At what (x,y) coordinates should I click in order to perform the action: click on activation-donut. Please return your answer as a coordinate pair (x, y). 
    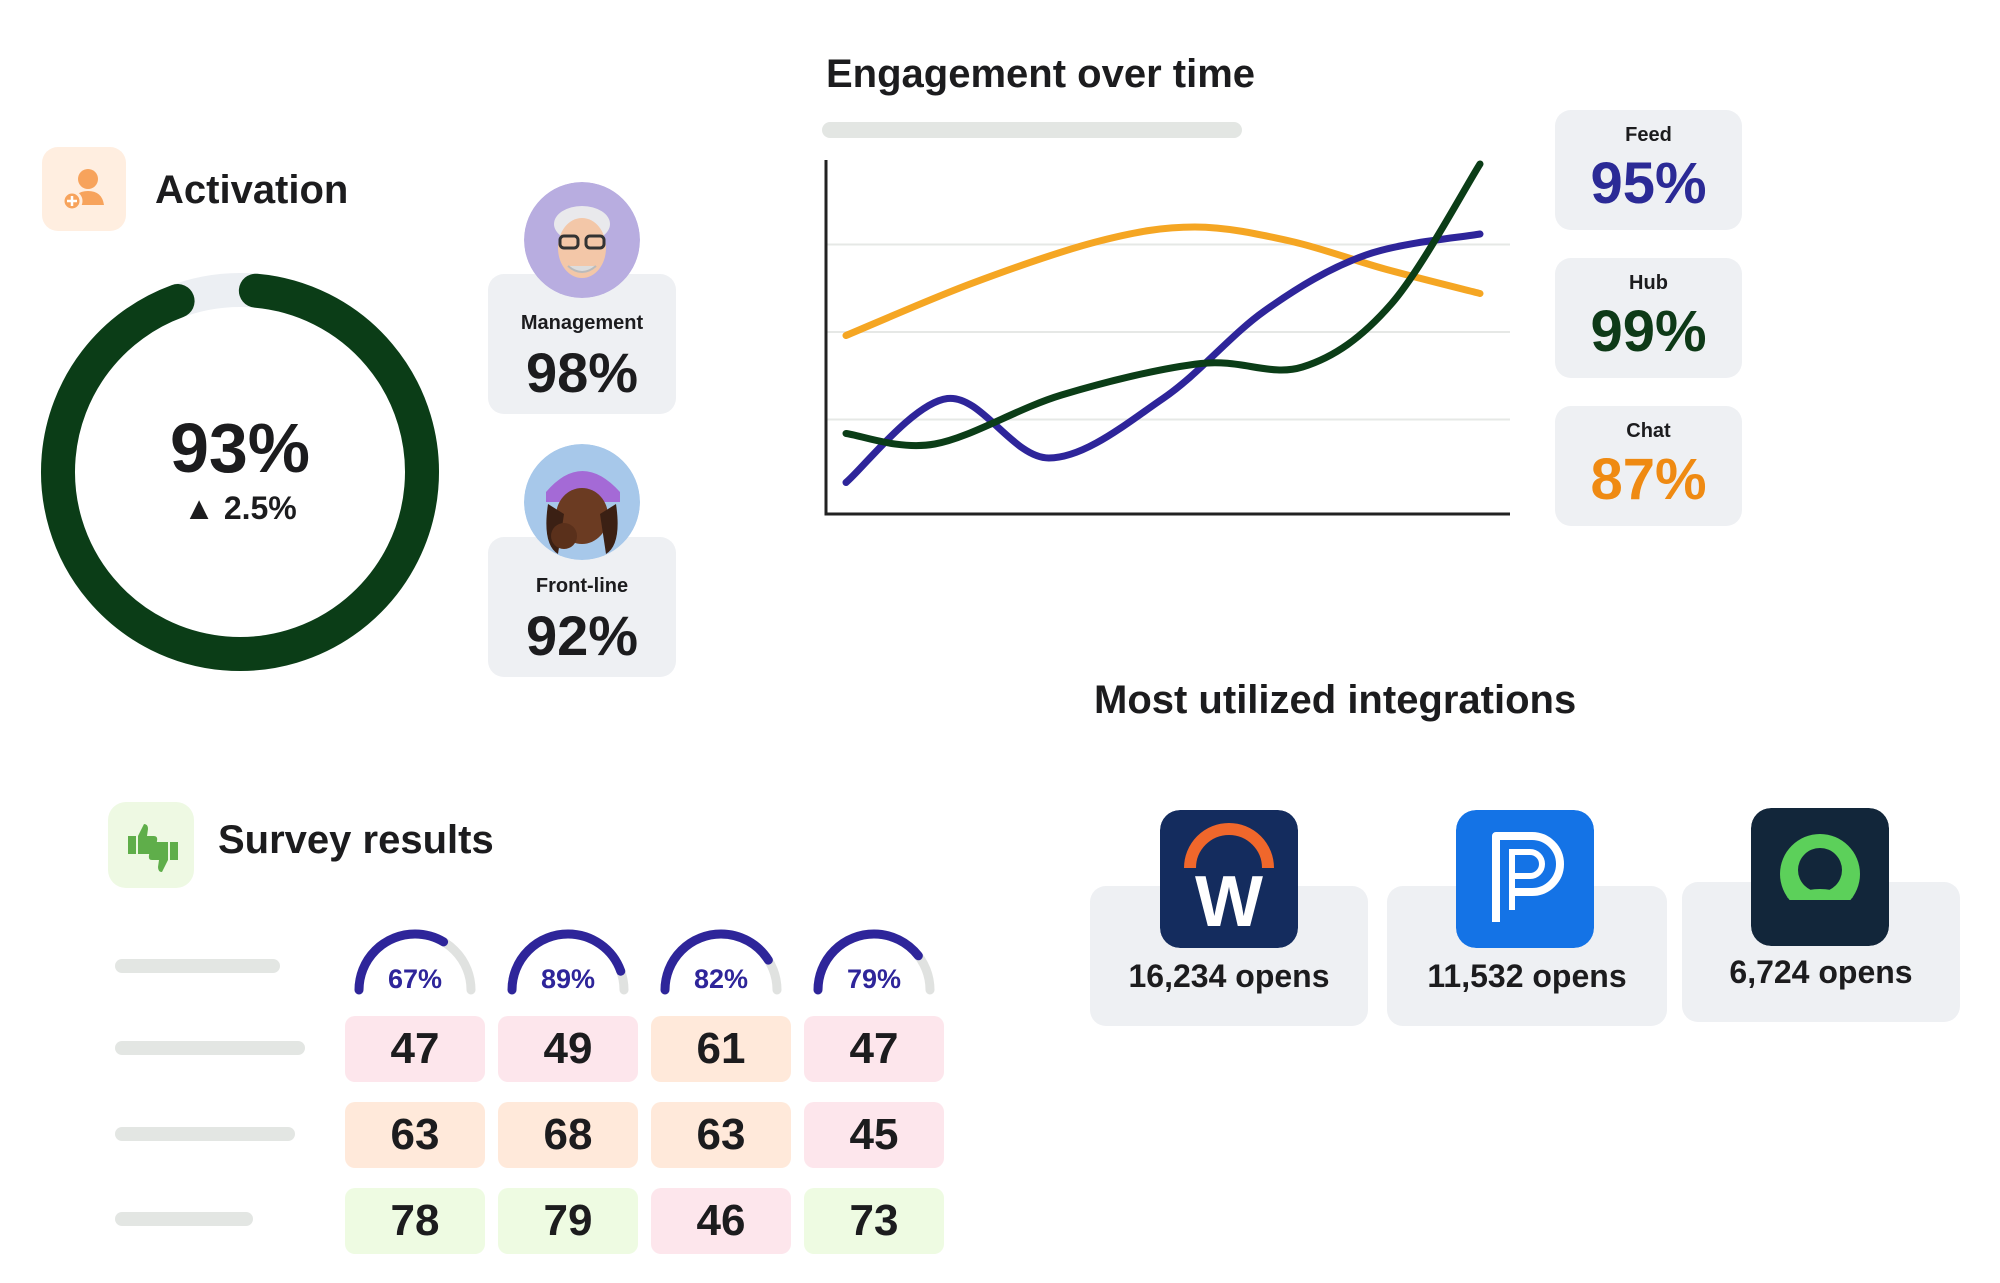
    Looking at the image, I should click on (240, 472).